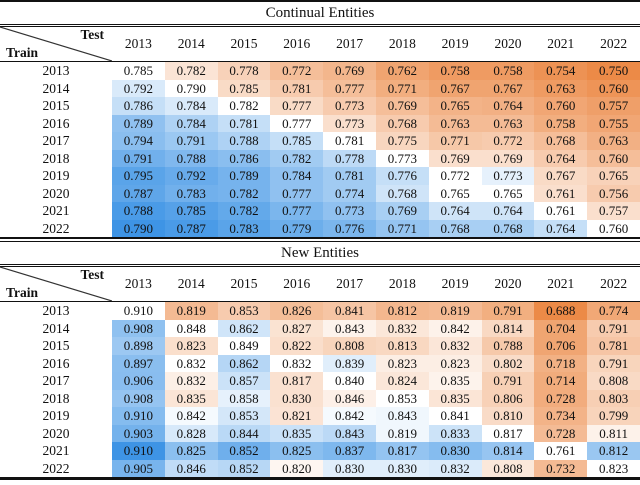  What do you see at coordinates (613, 176) in the screenshot?
I see `cell-train2019-test2022: 0.765` at bounding box center [613, 176].